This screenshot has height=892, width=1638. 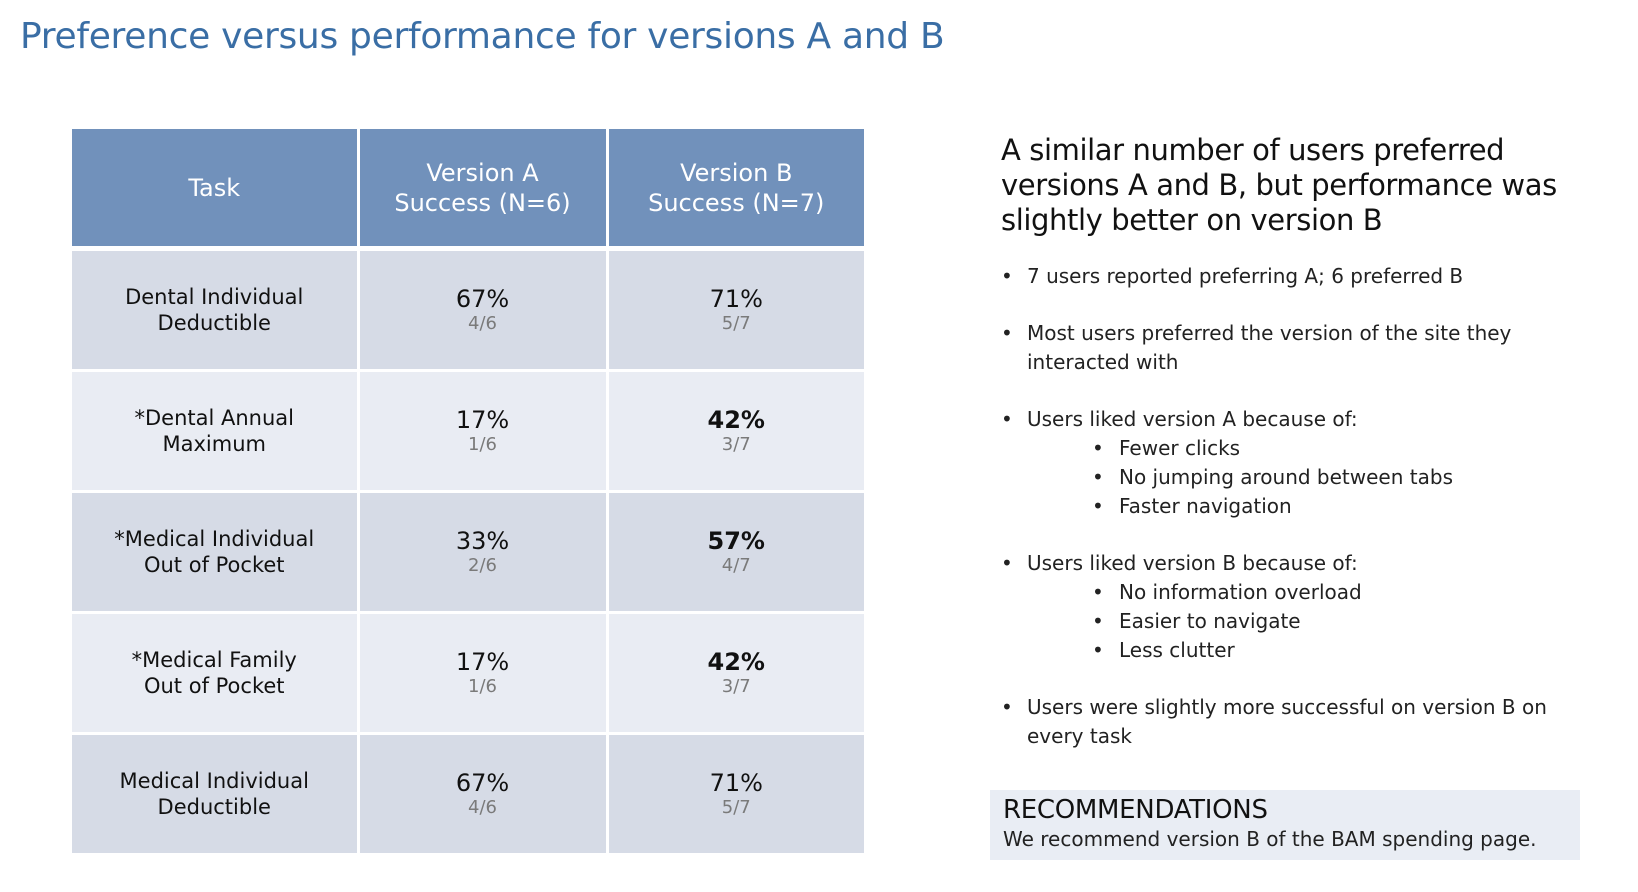 I want to click on task-name: Medical Individual Deductible, so click(x=214, y=794).